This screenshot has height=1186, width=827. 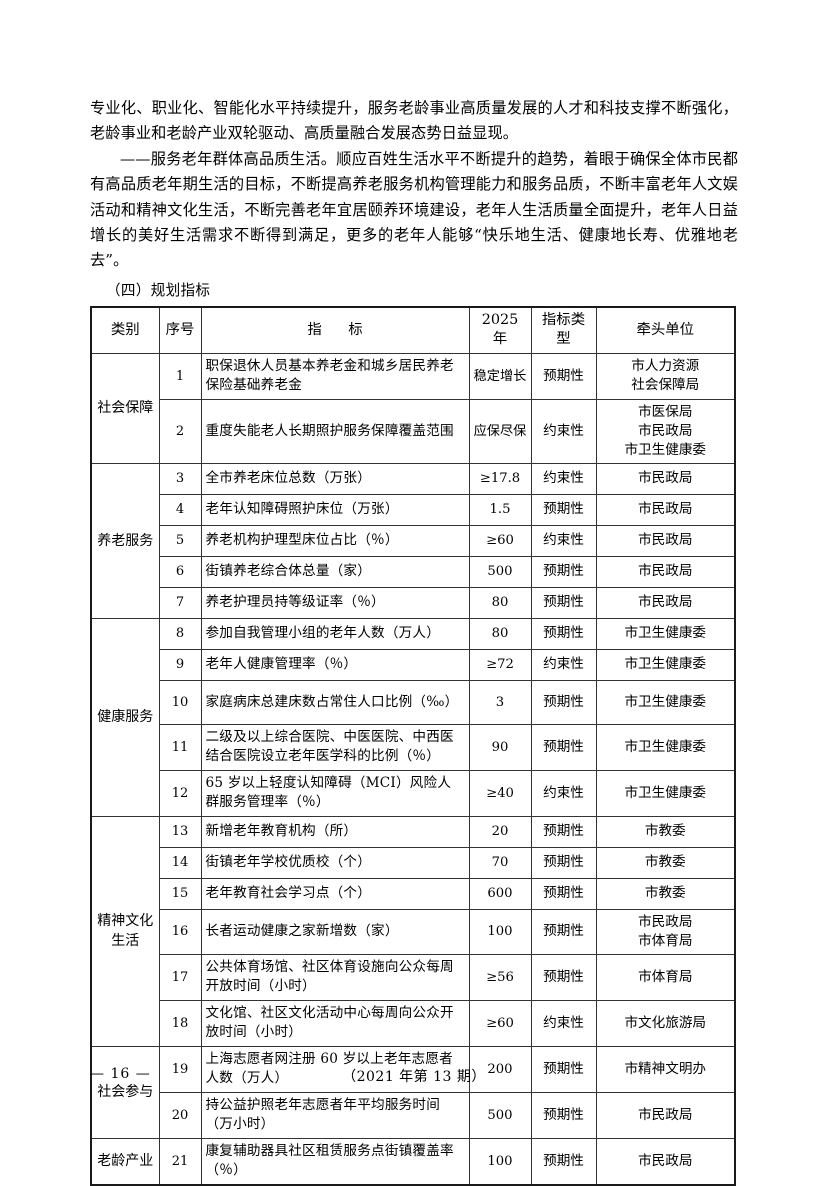 I want to click on row-number-cell: 21, so click(x=180, y=1161).